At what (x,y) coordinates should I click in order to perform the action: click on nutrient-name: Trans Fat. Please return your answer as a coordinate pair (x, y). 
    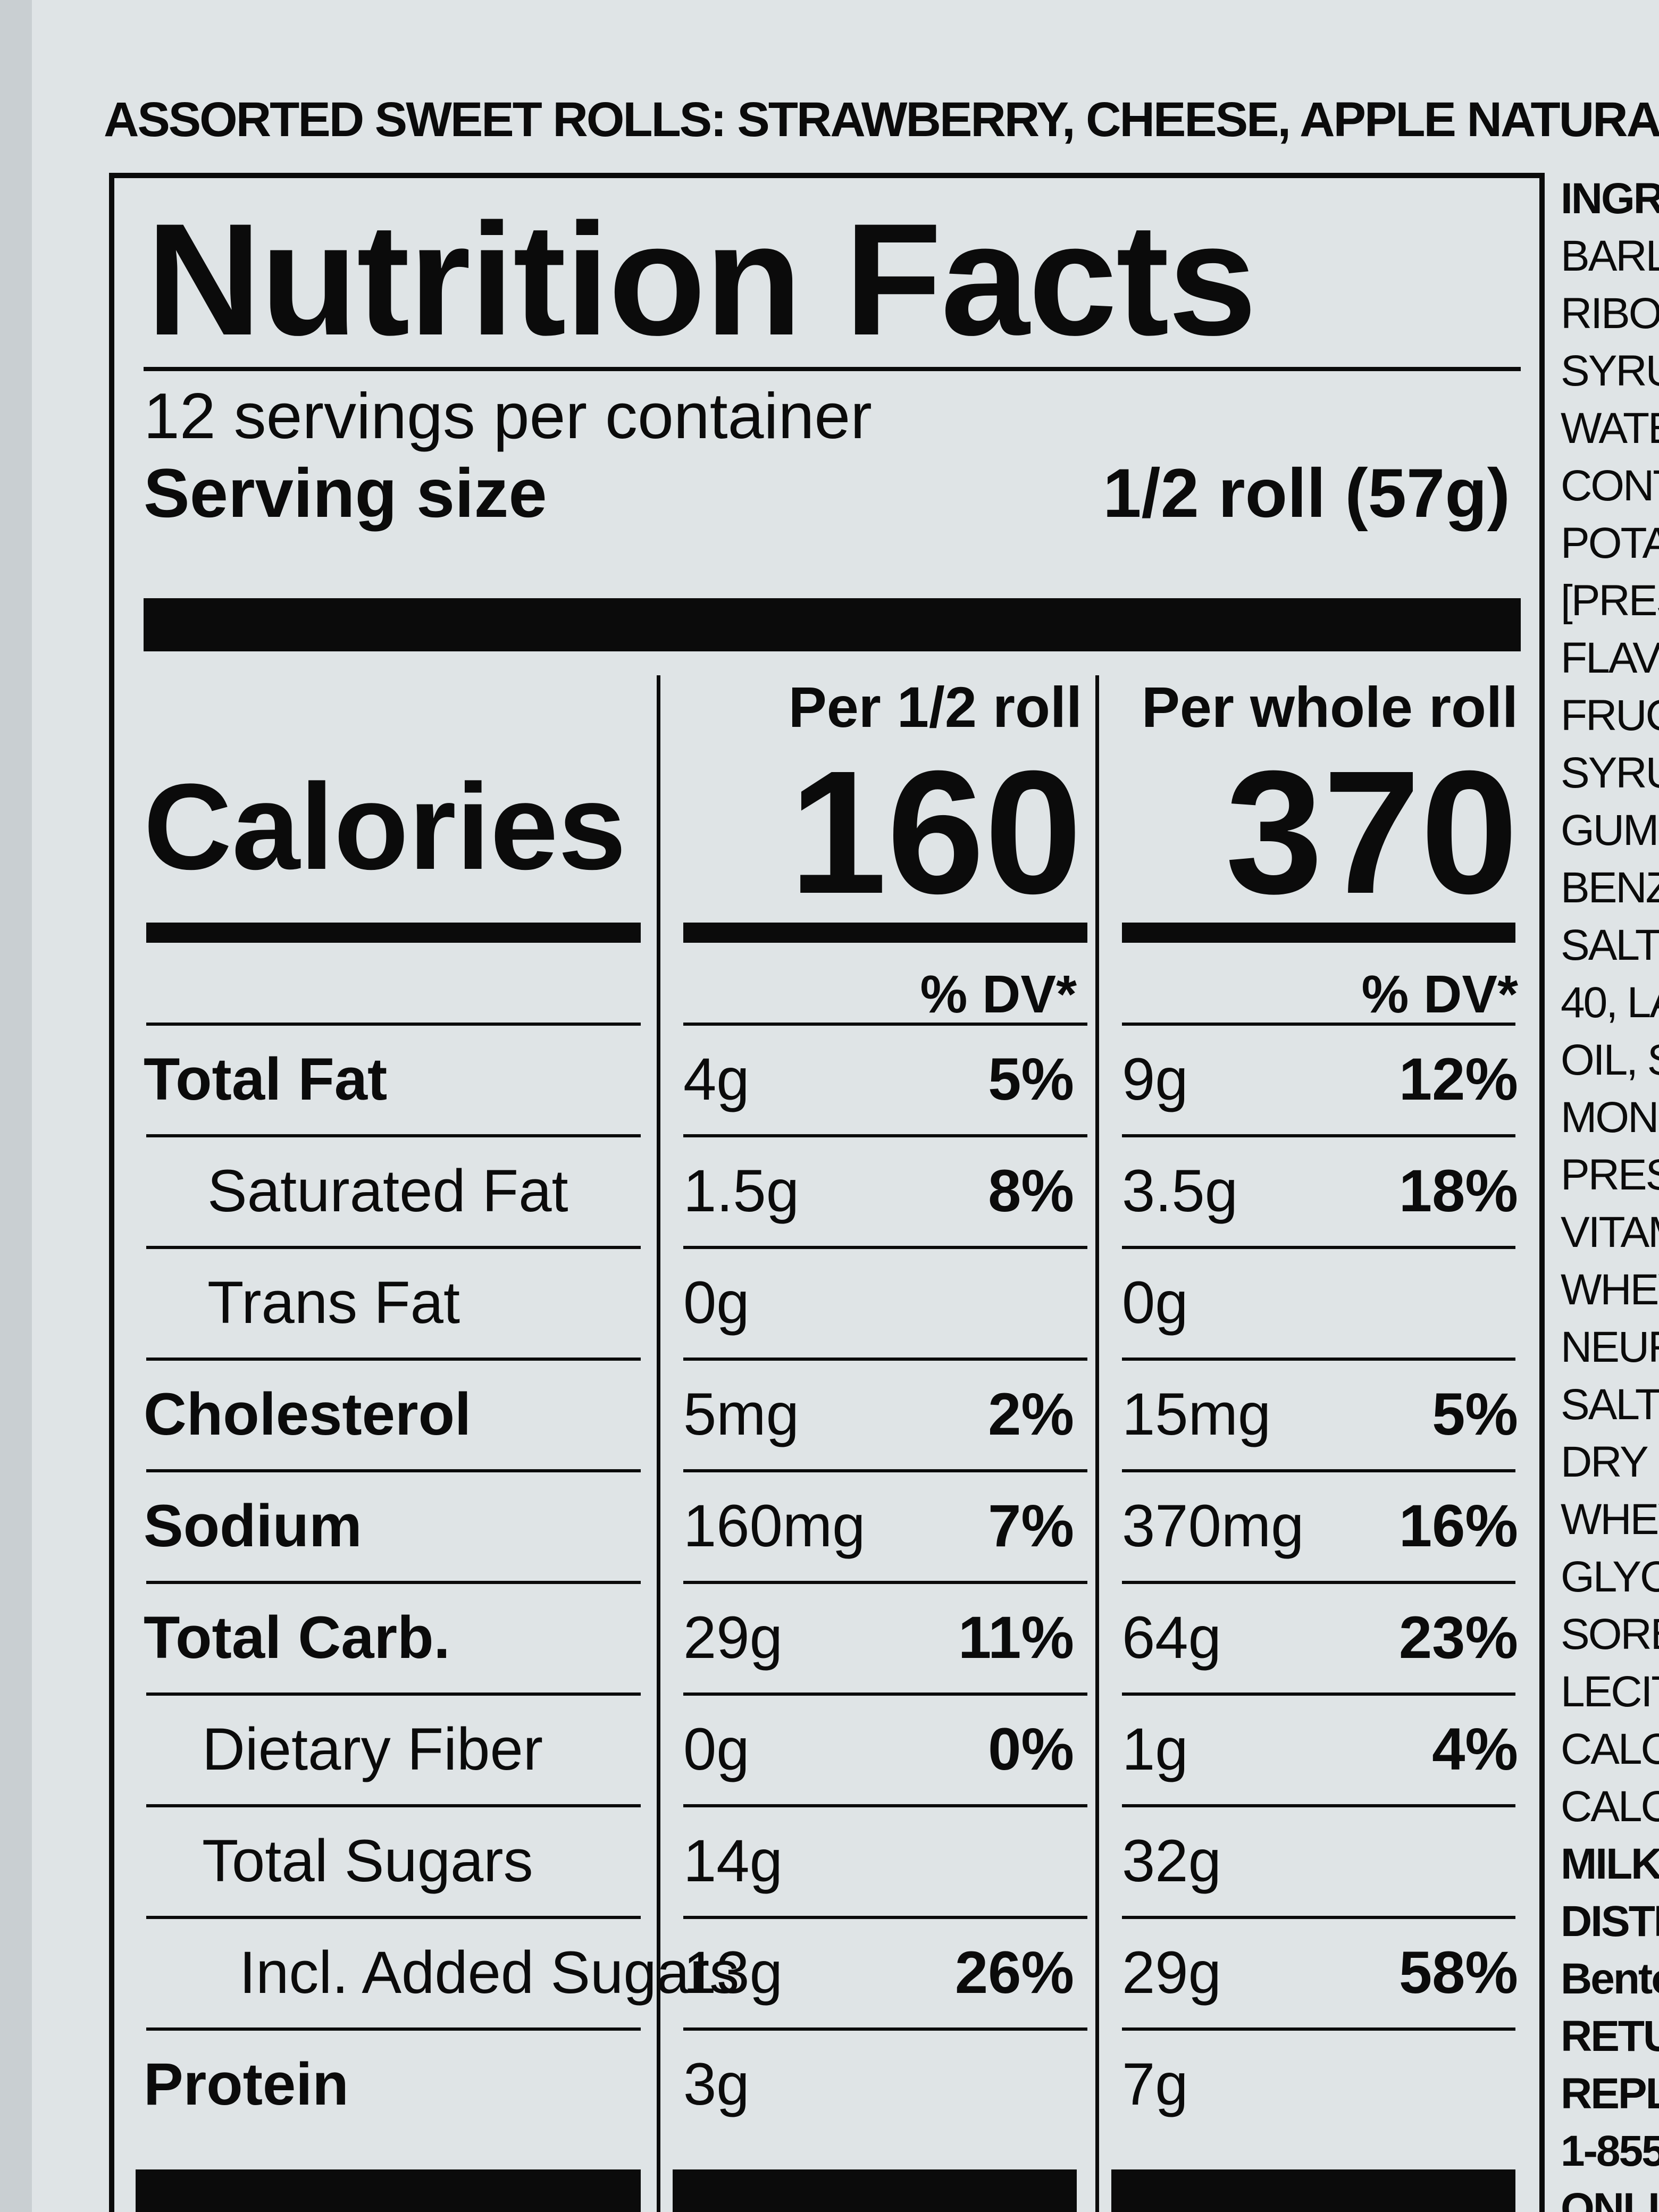
    Looking at the image, I should click on (333, 1302).